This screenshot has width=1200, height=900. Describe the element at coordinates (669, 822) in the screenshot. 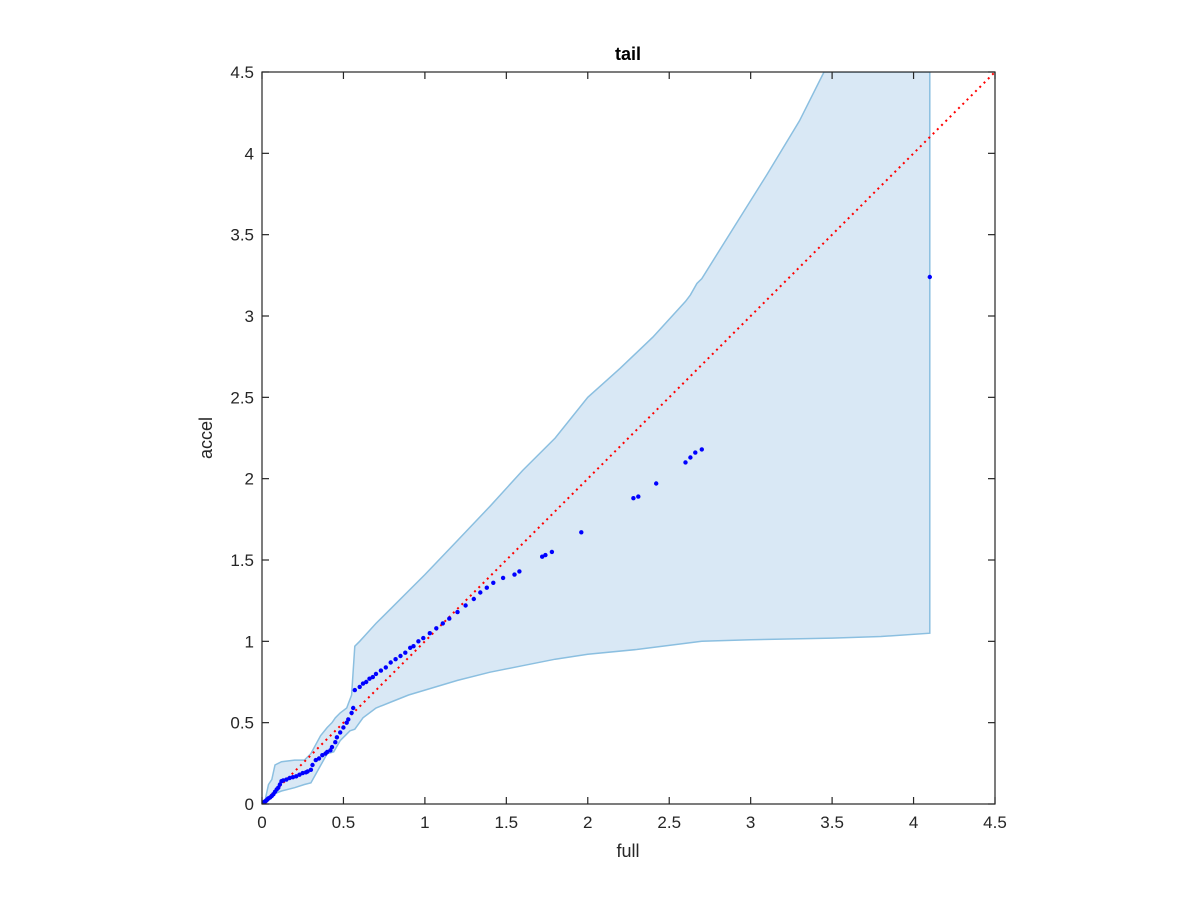

I see `x-tick-label-5: 2.5` at that location.